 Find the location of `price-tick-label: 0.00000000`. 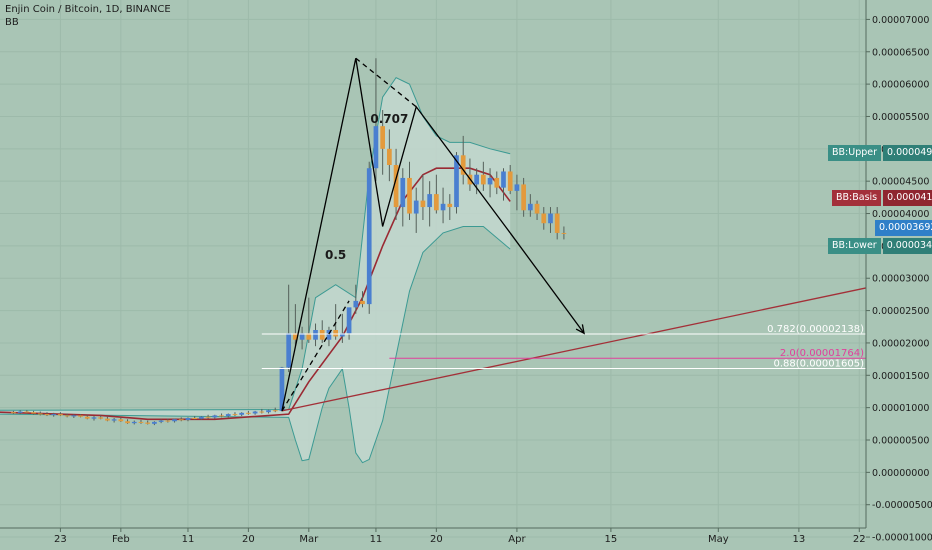

price-tick-label: 0.00000000 is located at coordinates (900, 473).